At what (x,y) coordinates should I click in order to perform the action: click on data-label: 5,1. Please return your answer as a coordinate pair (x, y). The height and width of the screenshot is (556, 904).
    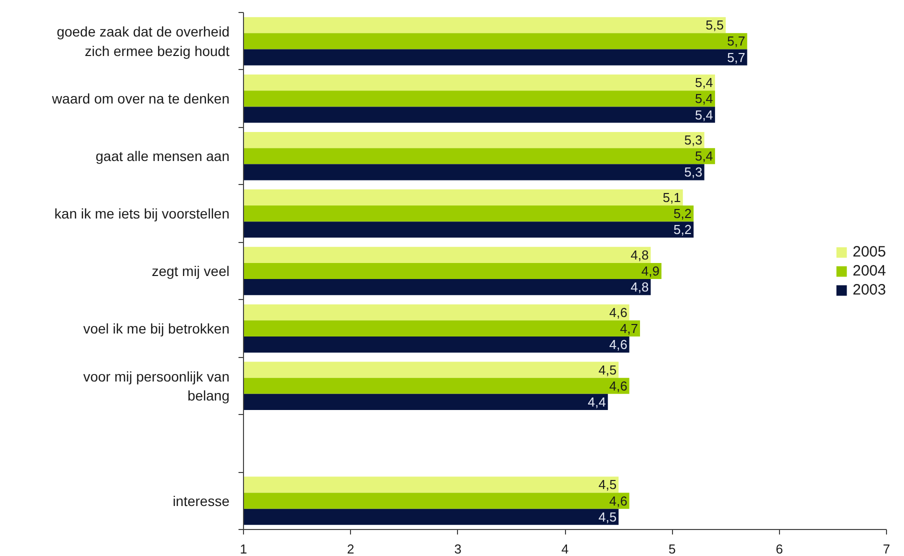
    Looking at the image, I should click on (671, 197).